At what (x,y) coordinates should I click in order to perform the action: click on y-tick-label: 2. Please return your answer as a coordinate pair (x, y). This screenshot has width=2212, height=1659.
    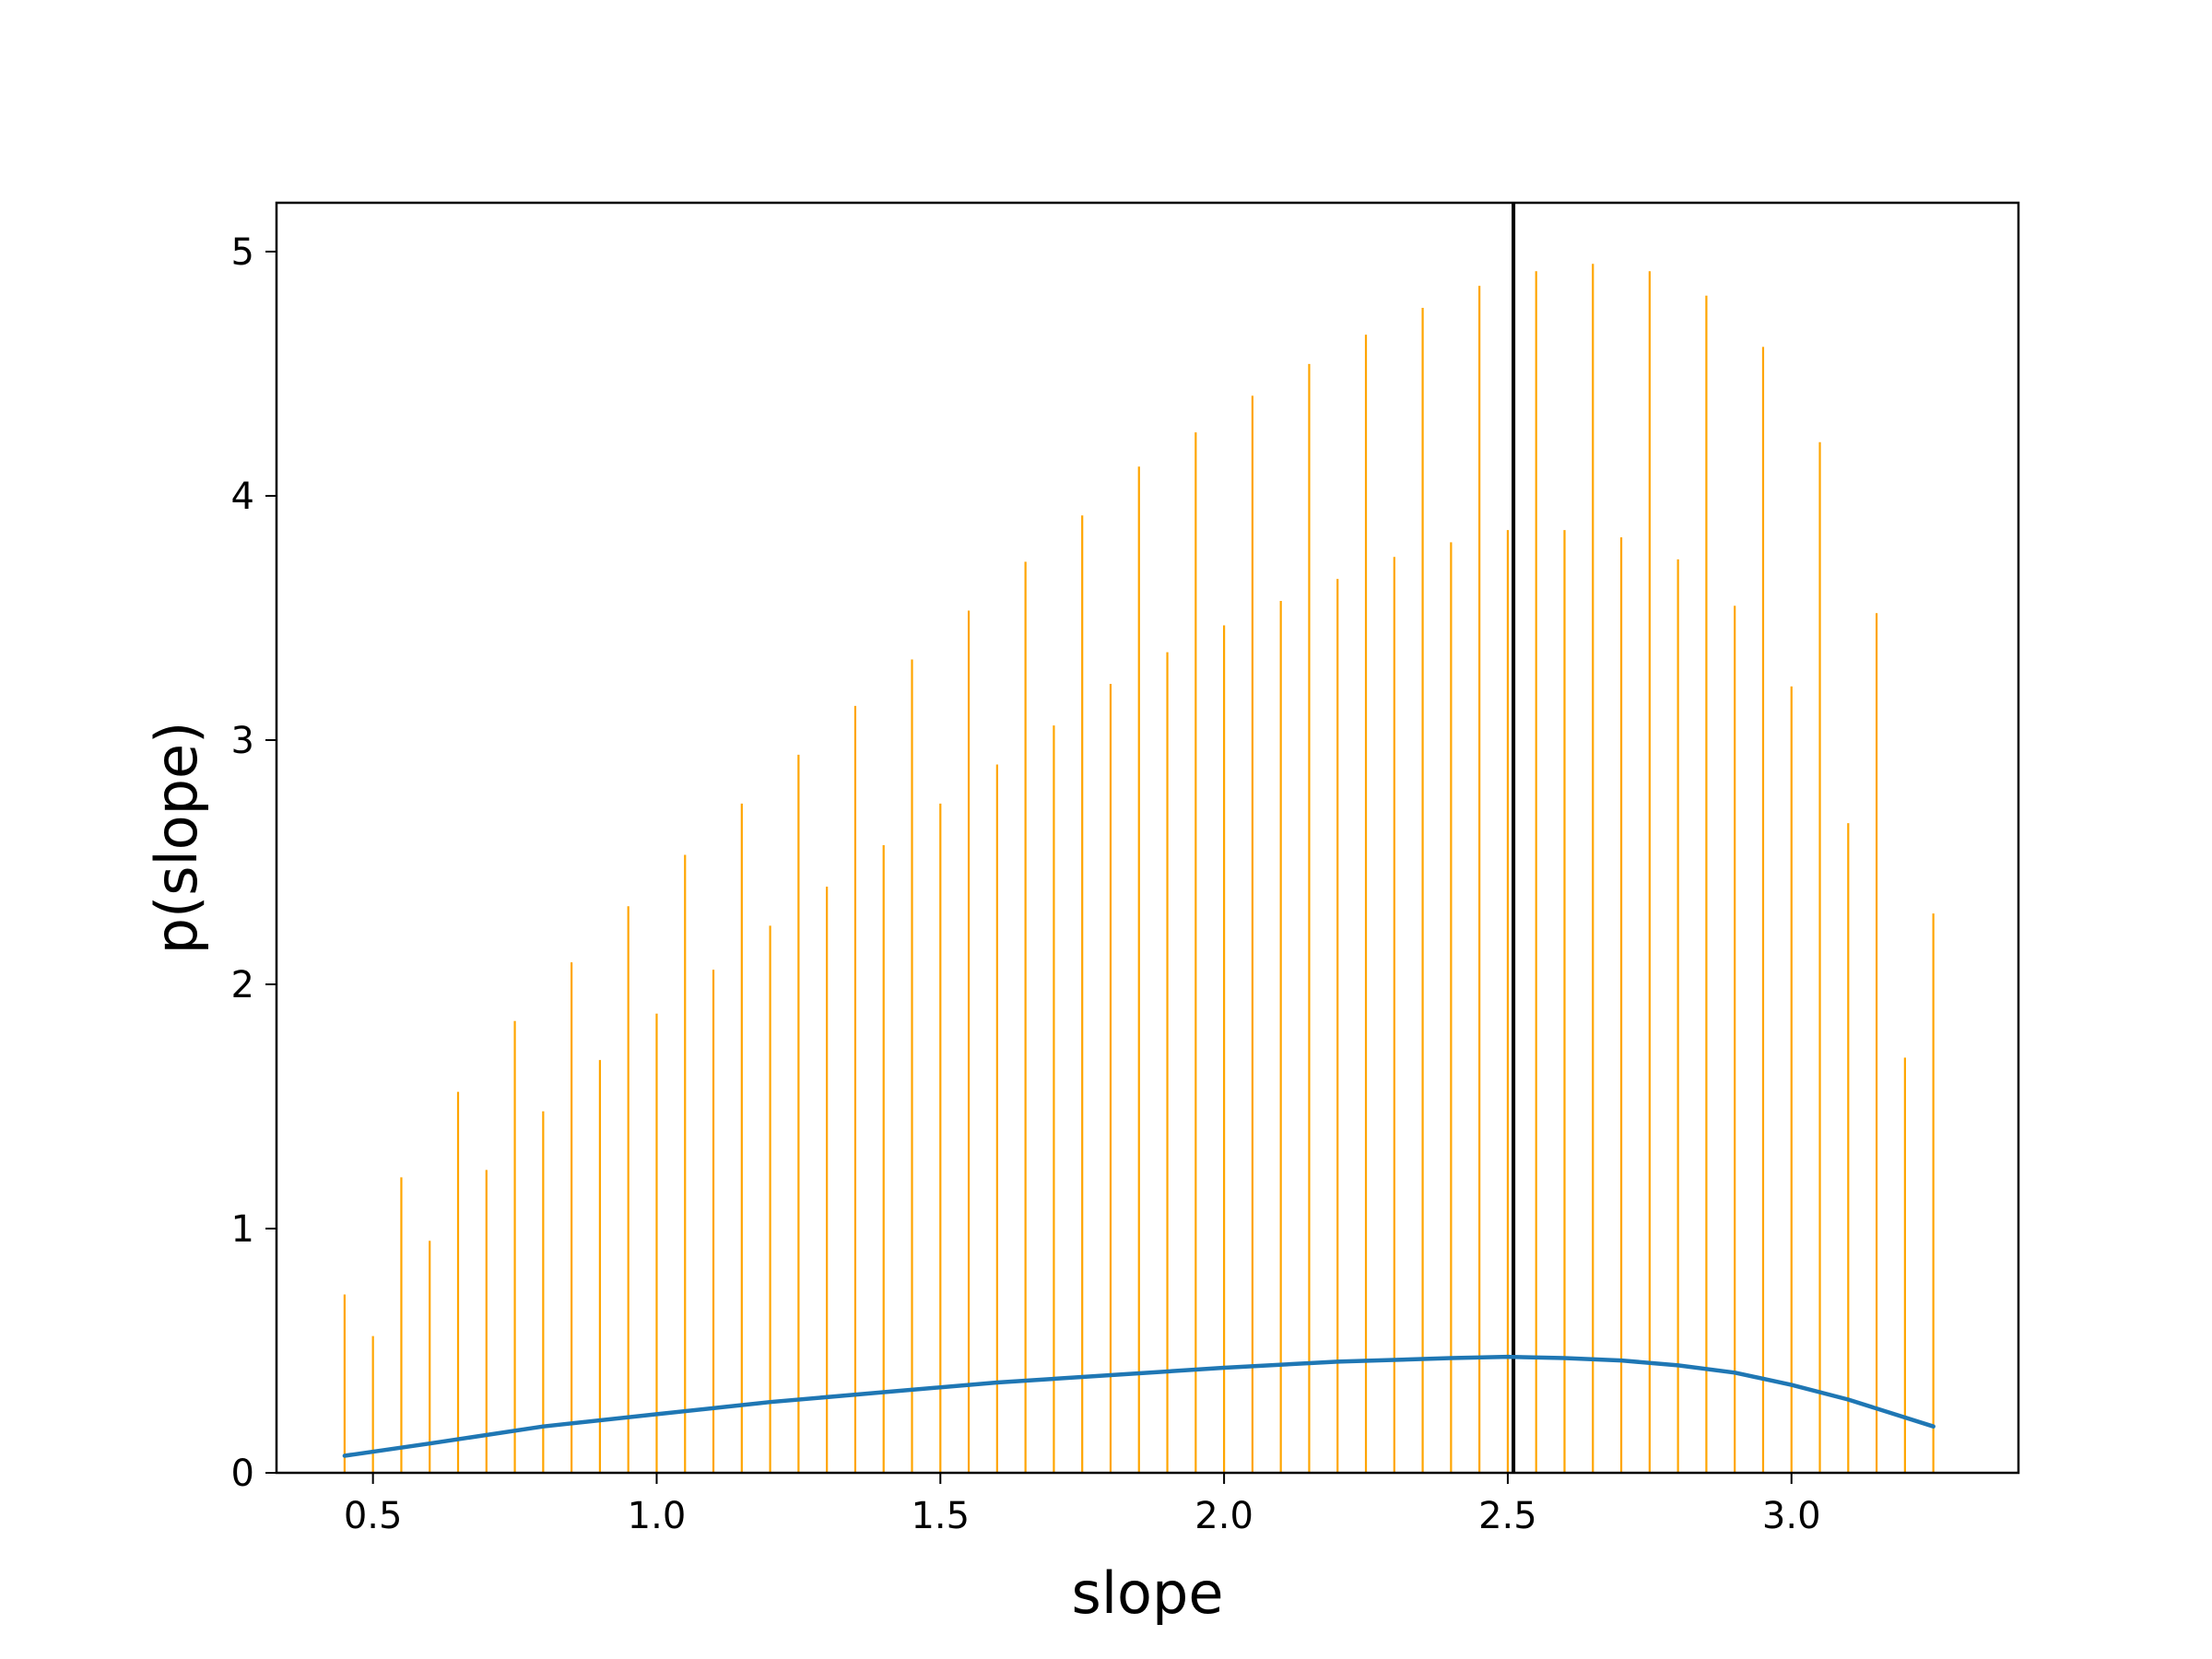
    Looking at the image, I should click on (242, 985).